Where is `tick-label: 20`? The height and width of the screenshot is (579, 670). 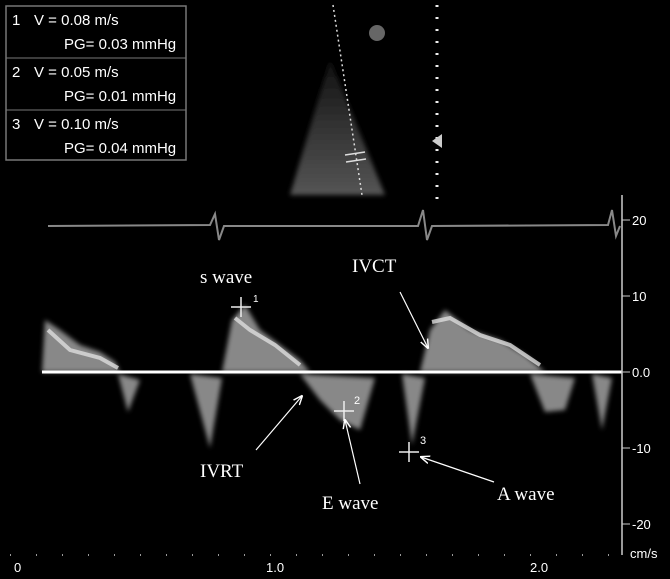 tick-label: 20 is located at coordinates (639, 220).